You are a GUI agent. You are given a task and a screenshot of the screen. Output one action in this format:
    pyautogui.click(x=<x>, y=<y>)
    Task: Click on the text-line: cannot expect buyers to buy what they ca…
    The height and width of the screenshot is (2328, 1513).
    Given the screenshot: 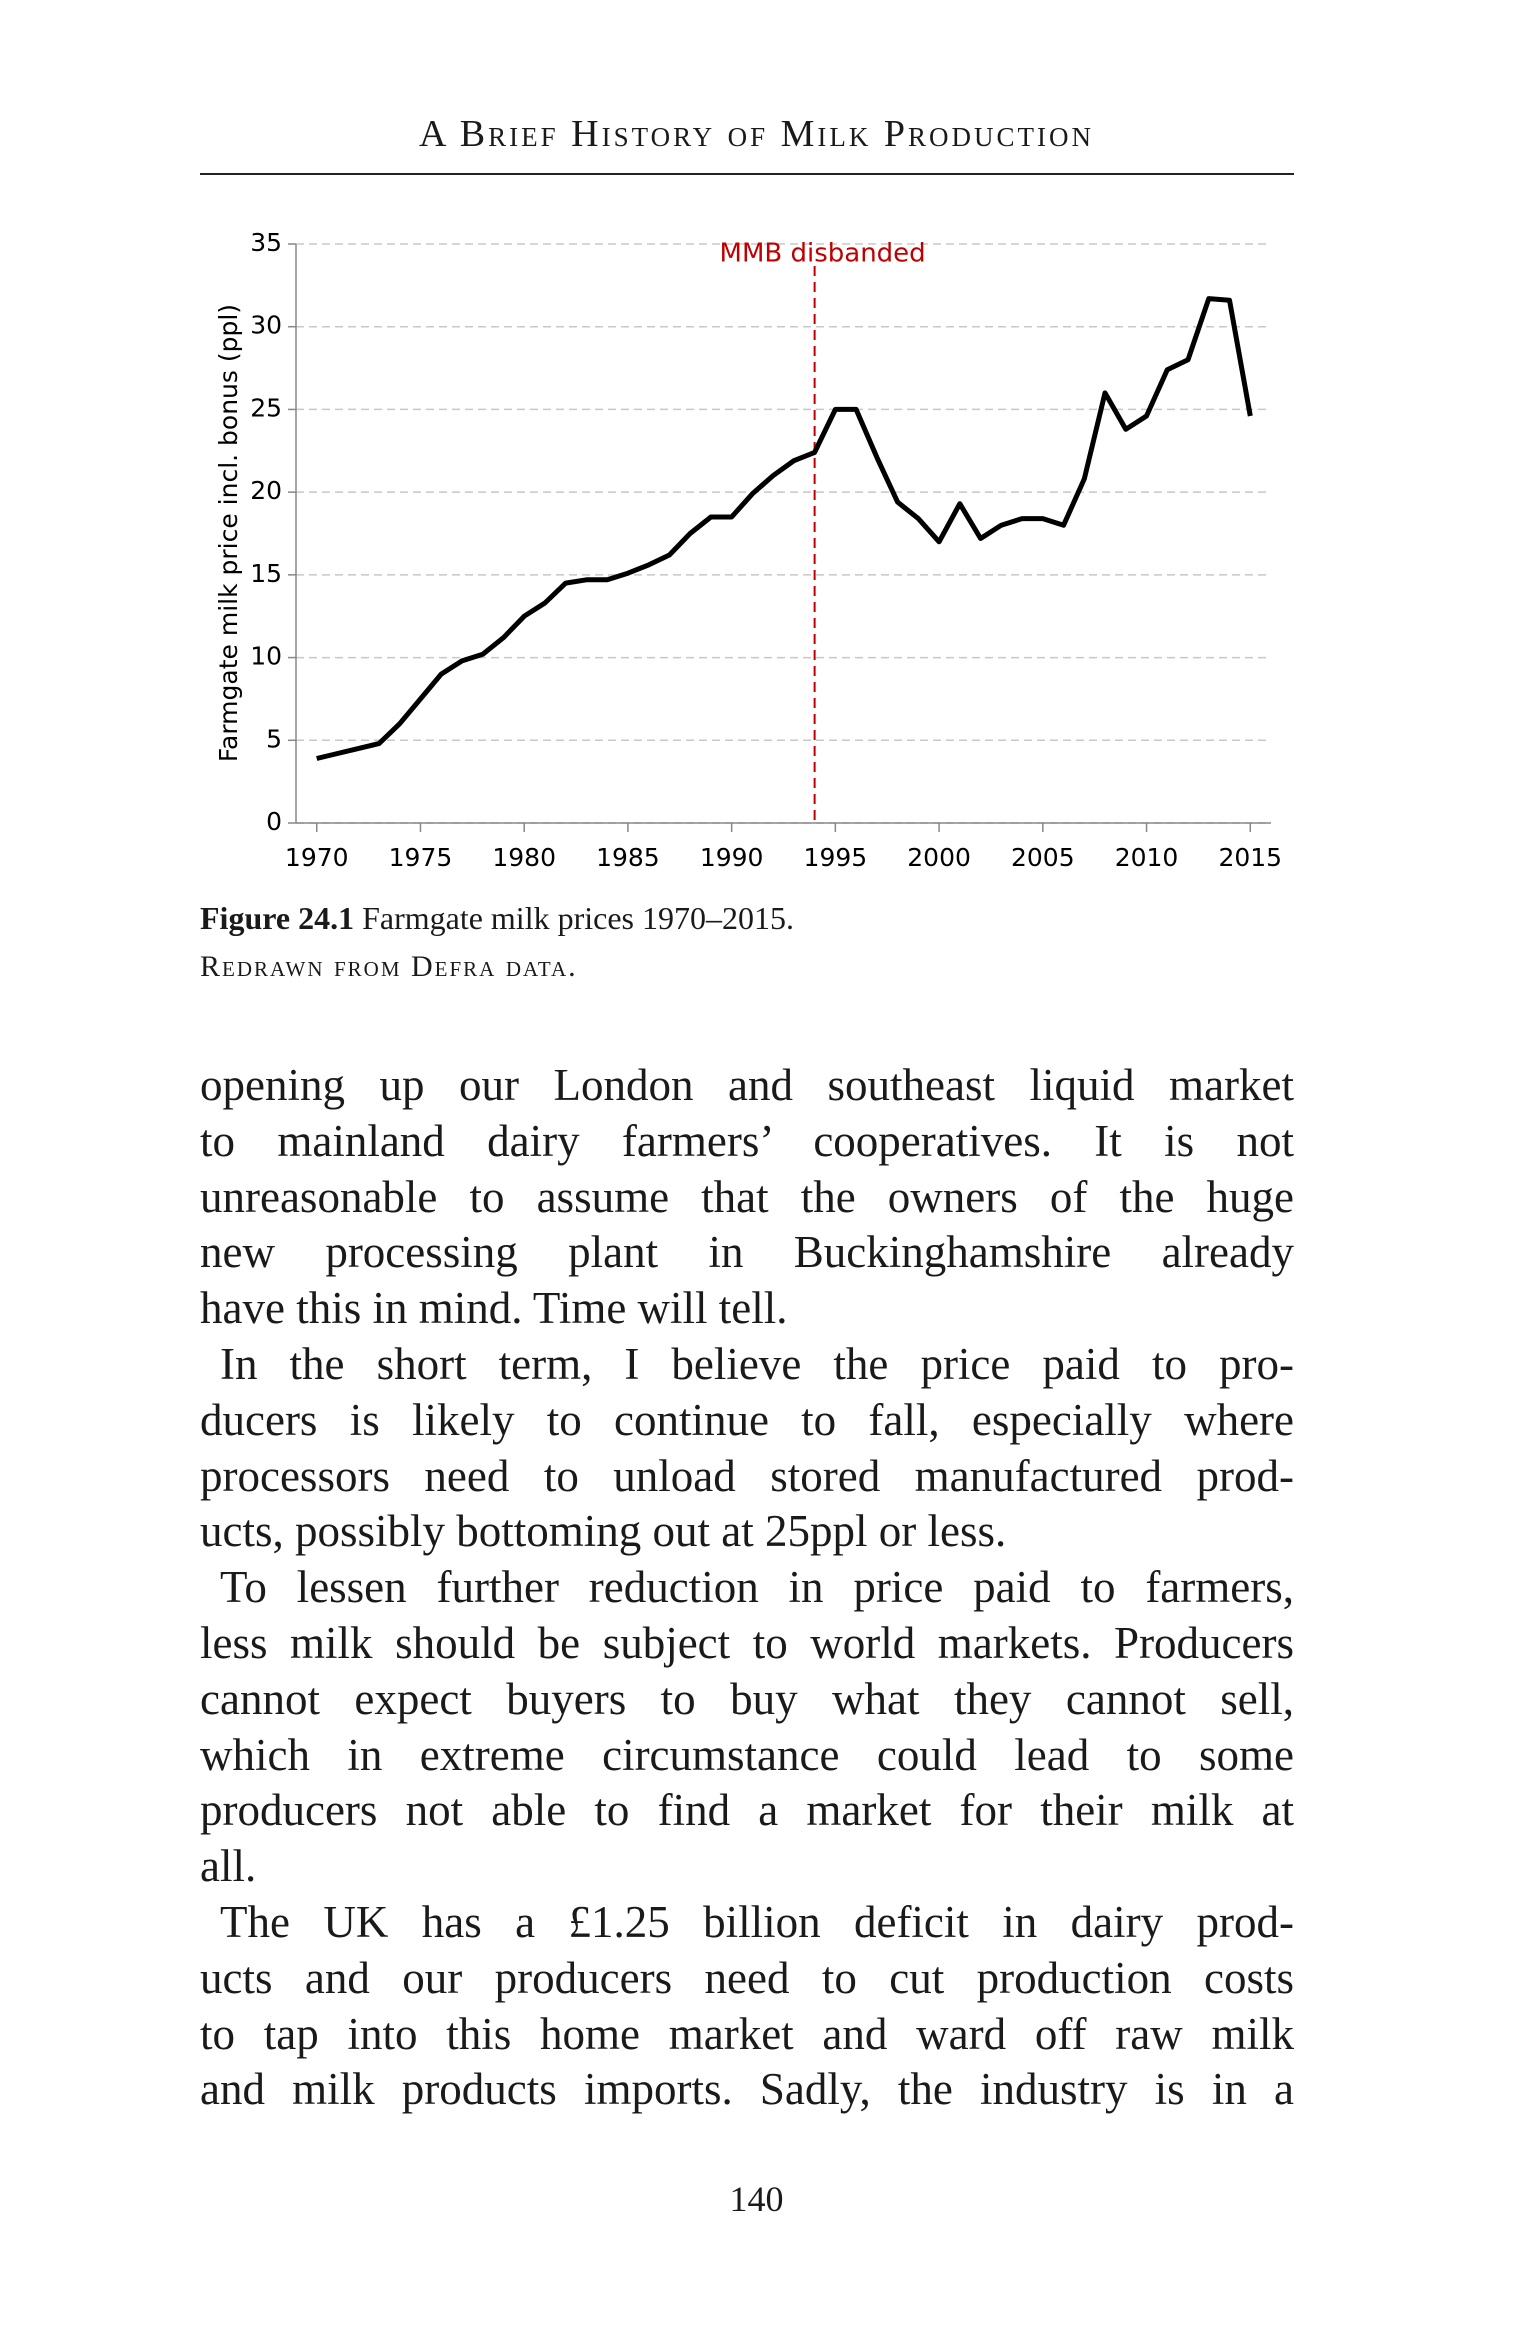 What is the action you would take?
    pyautogui.click(x=747, y=1698)
    